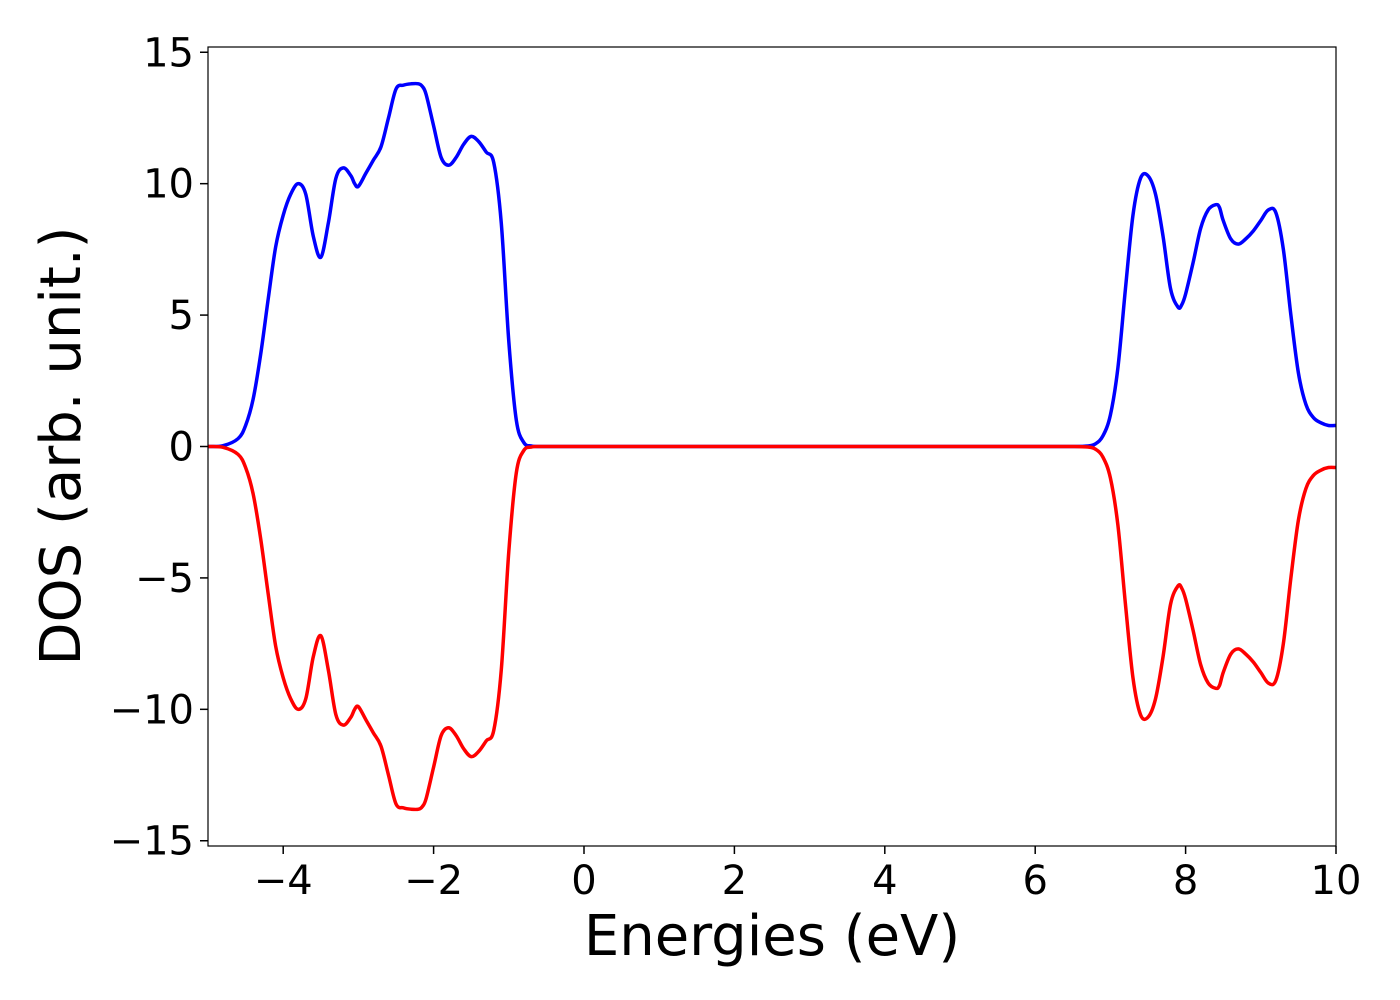  I want to click on y-tick-label: −5, so click(164, 579).